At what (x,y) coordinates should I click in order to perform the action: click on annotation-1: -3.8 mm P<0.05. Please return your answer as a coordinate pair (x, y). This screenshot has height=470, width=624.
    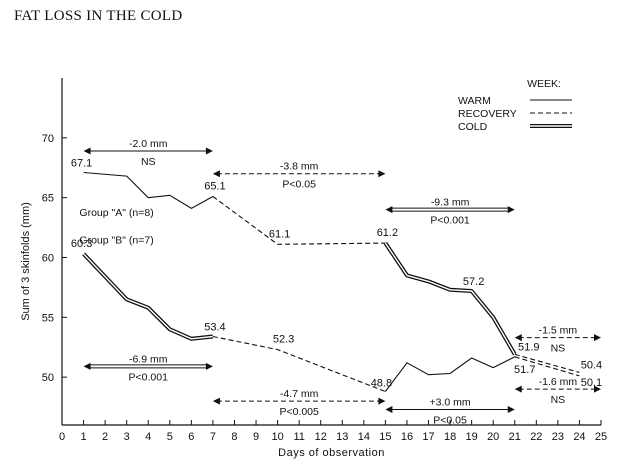
    Looking at the image, I should click on (299, 176).